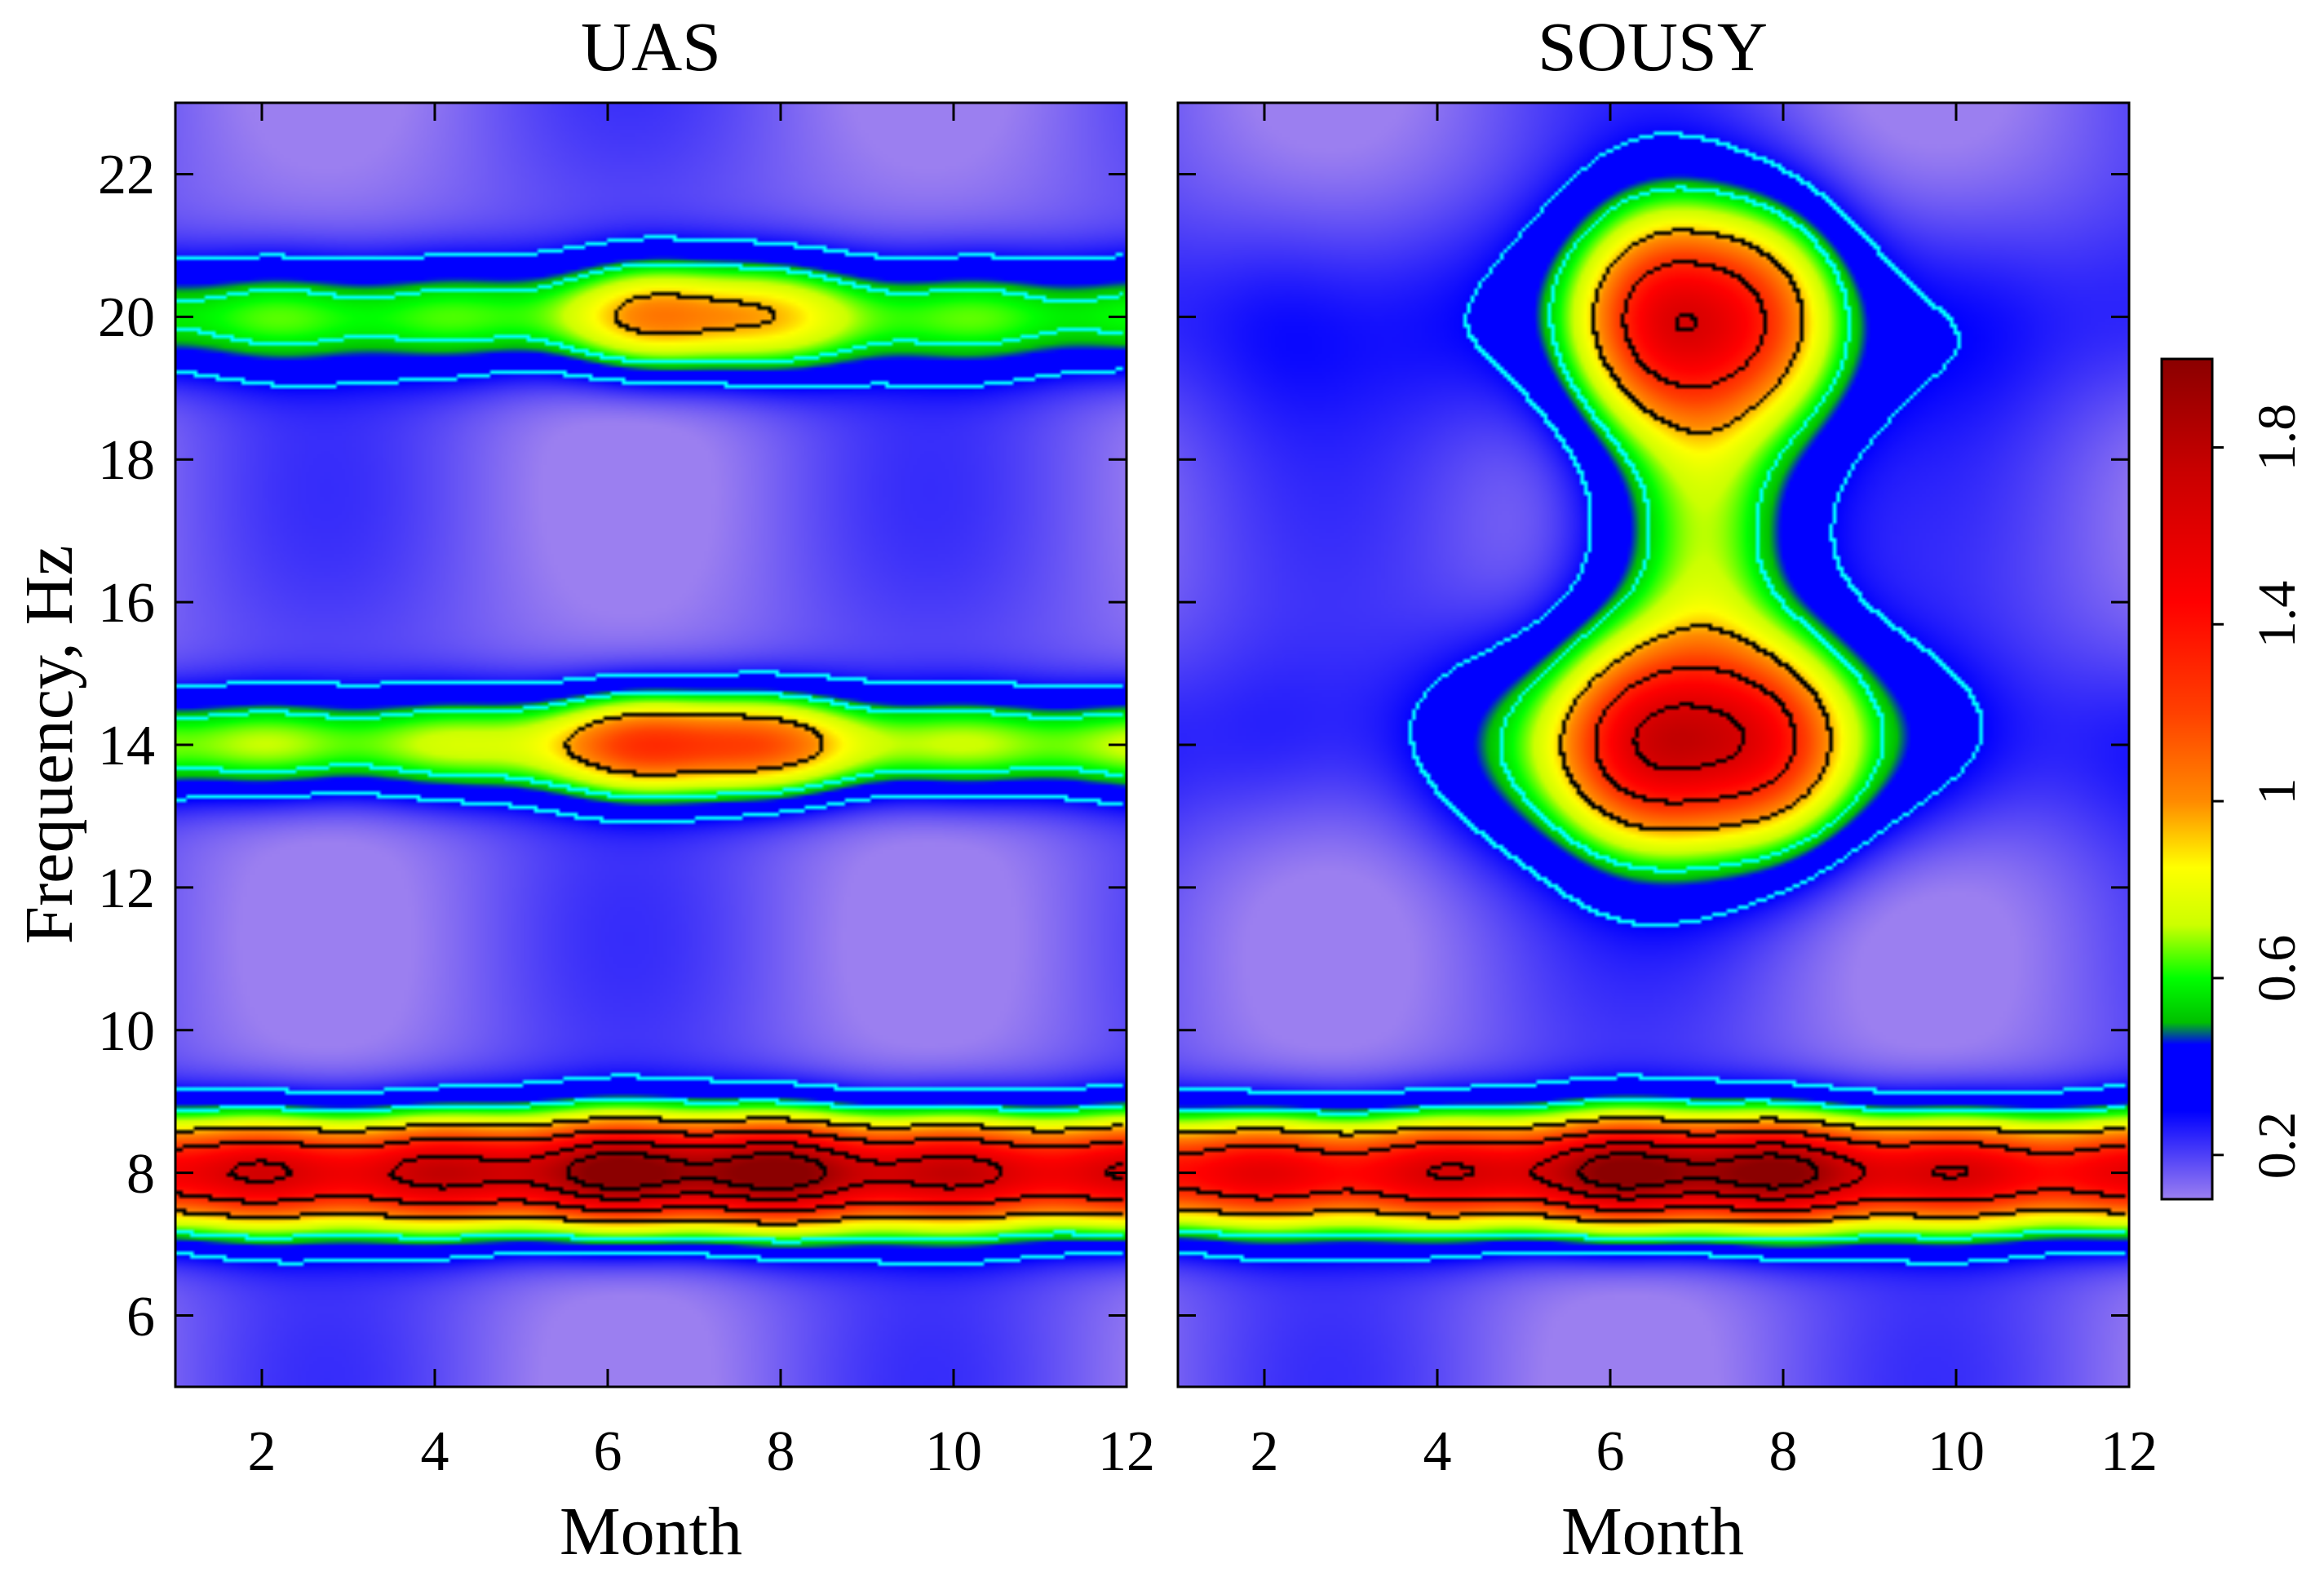 This screenshot has width=2324, height=1581. Describe the element at coordinates (126, 460) in the screenshot. I see `y-tick-label-18: 18` at that location.